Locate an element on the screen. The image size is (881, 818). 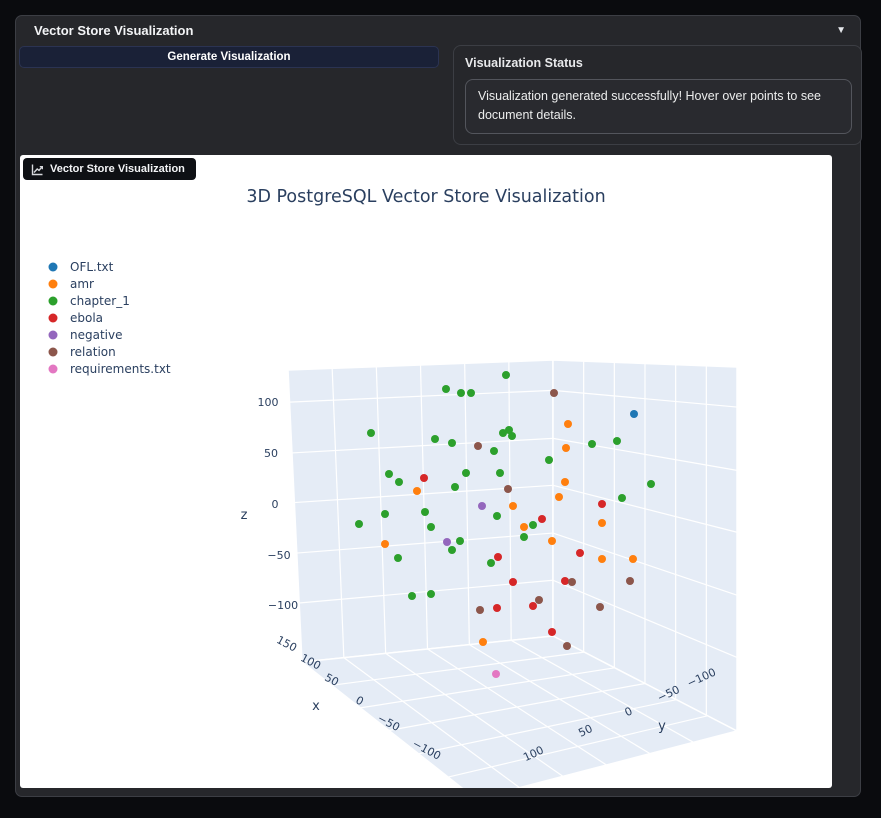
legend-item-amr: amr is located at coordinates (71, 284).